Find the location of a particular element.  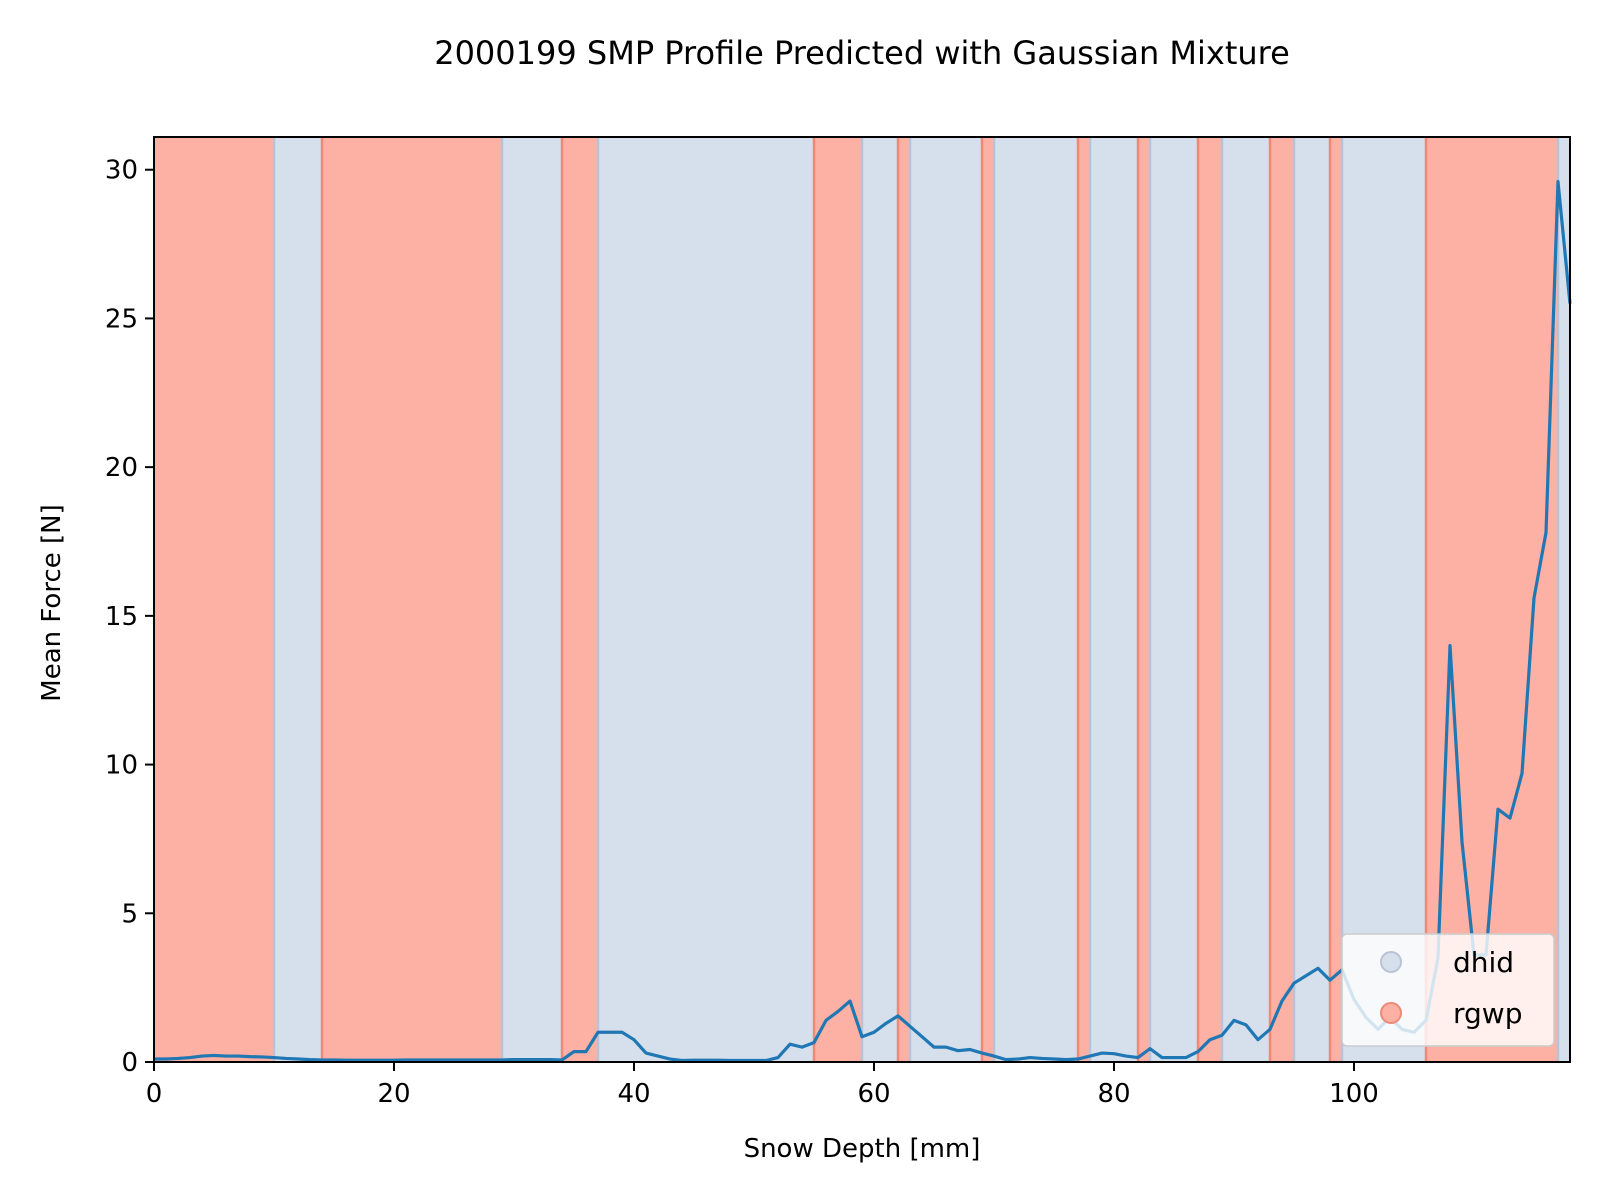

legend-label-rgwp: rgwp is located at coordinates (1487, 1013).